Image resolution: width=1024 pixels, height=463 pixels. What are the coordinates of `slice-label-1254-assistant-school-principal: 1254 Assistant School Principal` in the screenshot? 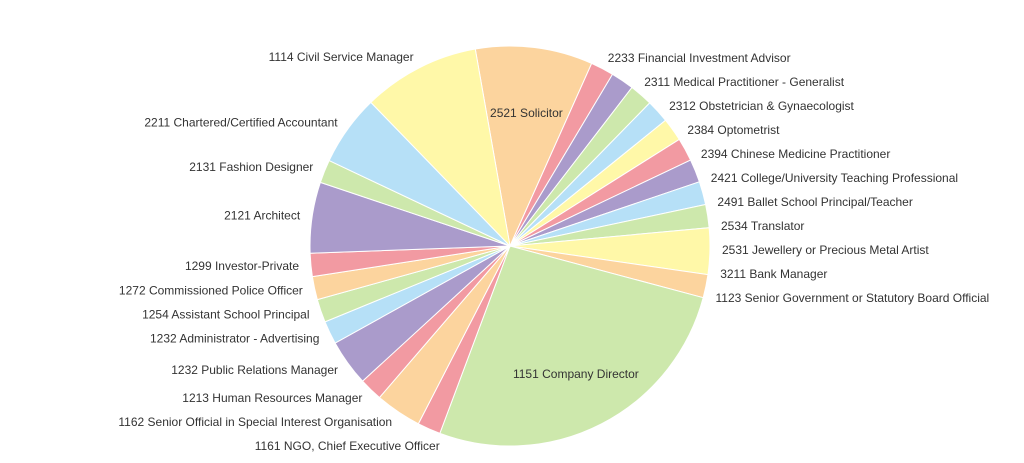 It's located at (225, 315).